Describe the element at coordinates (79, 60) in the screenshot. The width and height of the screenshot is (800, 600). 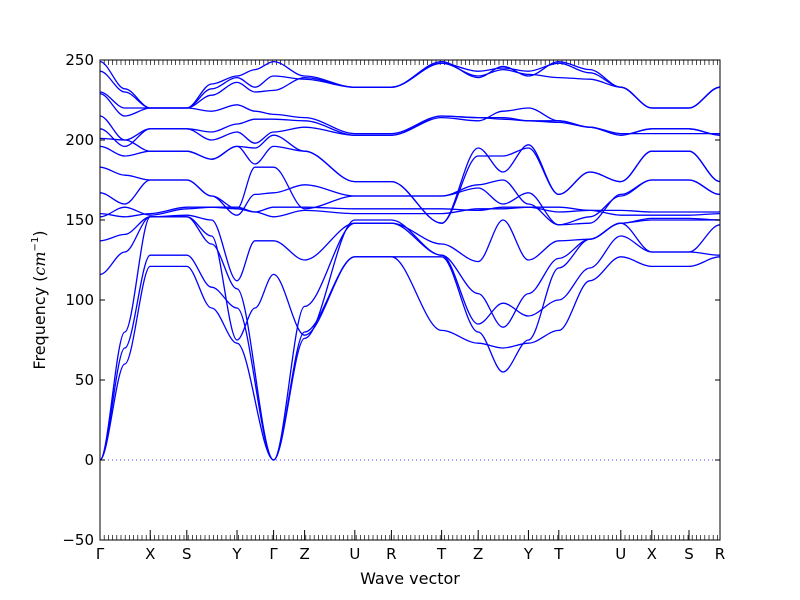
I see `y-tick-label: 250` at that location.